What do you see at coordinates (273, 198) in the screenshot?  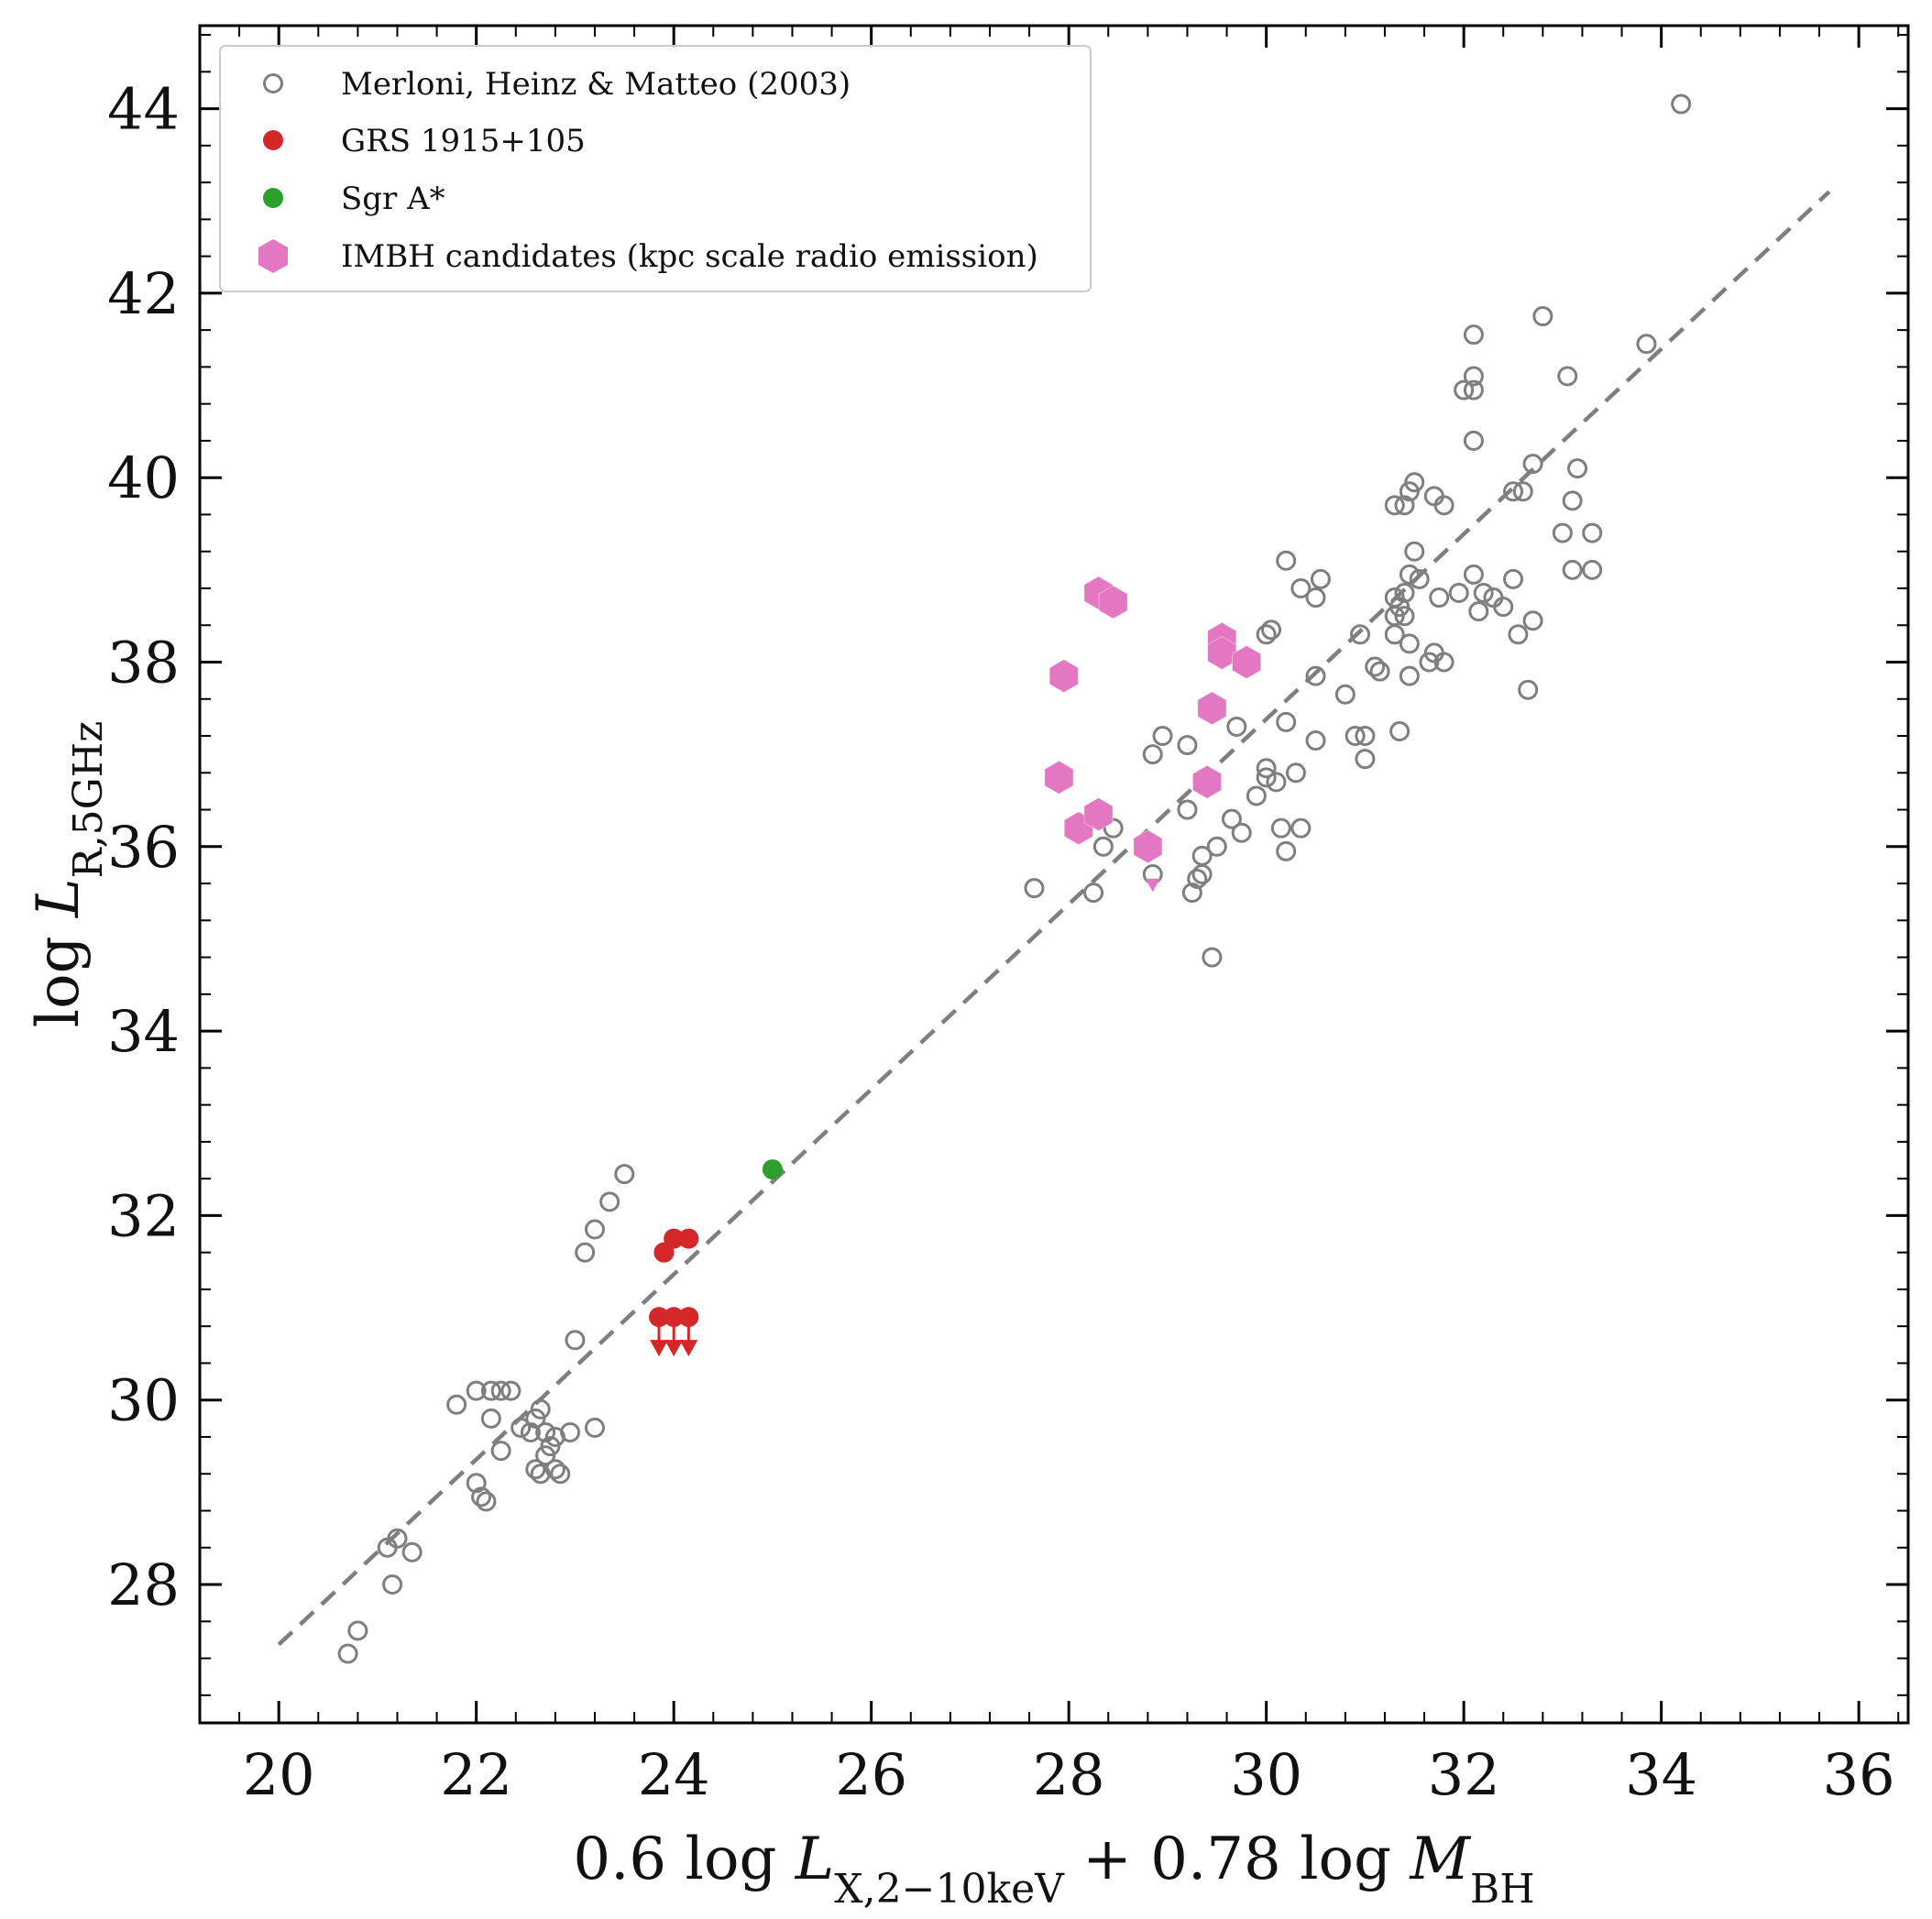 I see `legend-marker-sgra` at bounding box center [273, 198].